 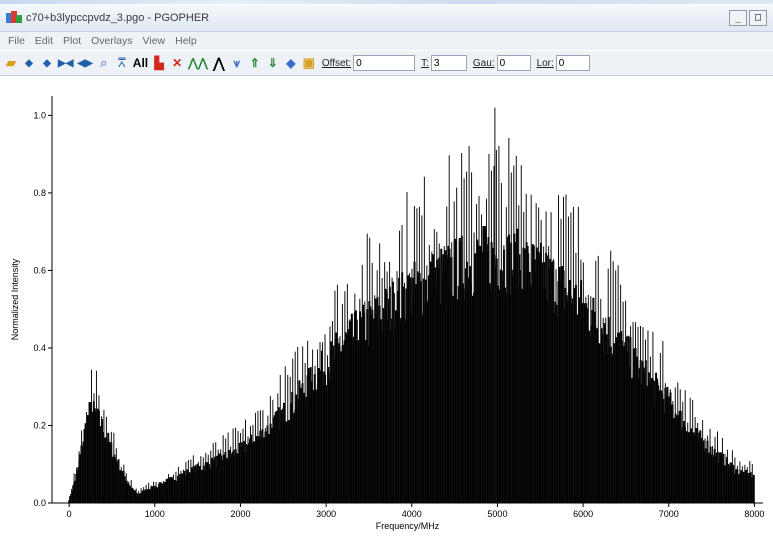 What do you see at coordinates (39, 425) in the screenshot?
I see `y-tick-label: 0.2` at bounding box center [39, 425].